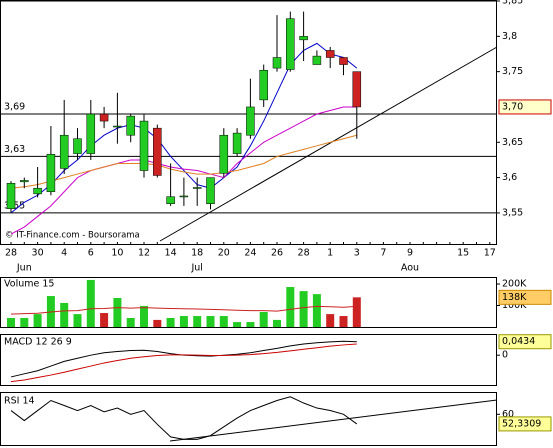  What do you see at coordinates (509, 36) in the screenshot?
I see `y-tick-label: 3,8` at bounding box center [509, 36].